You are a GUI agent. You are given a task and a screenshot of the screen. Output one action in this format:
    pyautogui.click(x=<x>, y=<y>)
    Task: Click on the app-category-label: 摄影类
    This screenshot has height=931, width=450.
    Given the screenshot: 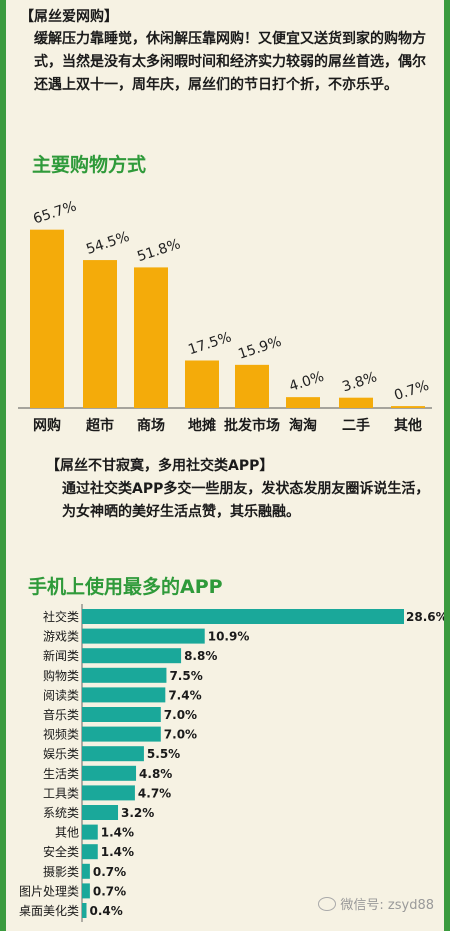 What is the action you would take?
    pyautogui.click(x=61, y=871)
    